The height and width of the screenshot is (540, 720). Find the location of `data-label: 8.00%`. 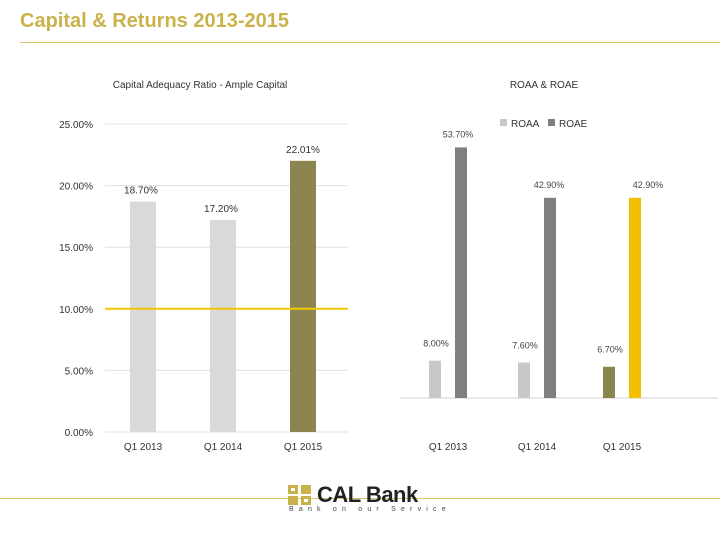

data-label: 8.00% is located at coordinates (436, 344).